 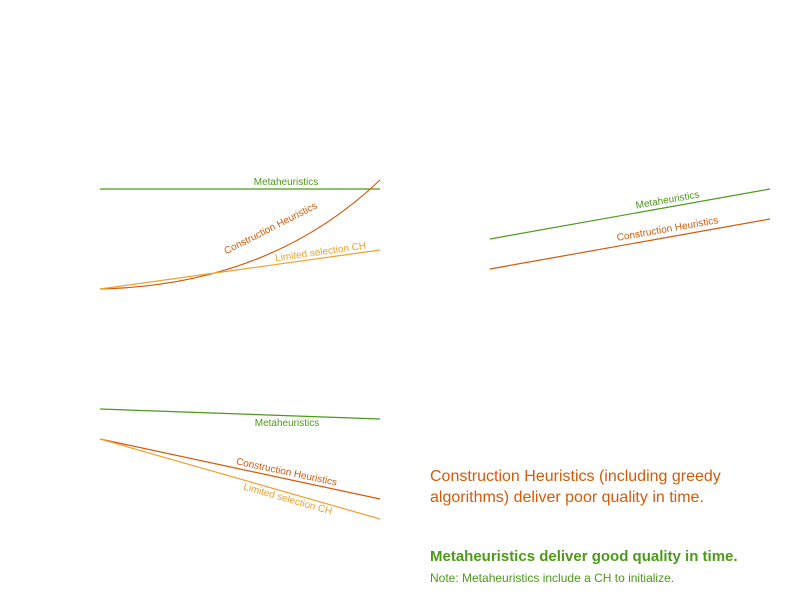 I want to click on diagram-3-limited-line, so click(x=240, y=479).